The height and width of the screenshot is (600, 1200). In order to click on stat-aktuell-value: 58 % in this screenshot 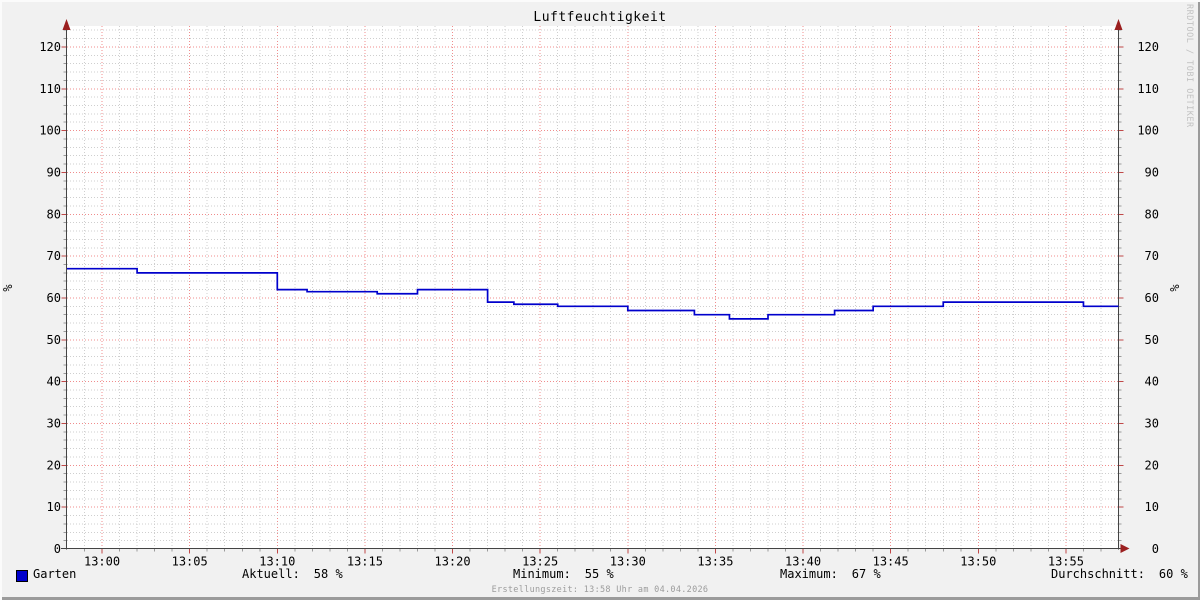, I will do `click(328, 574)`.